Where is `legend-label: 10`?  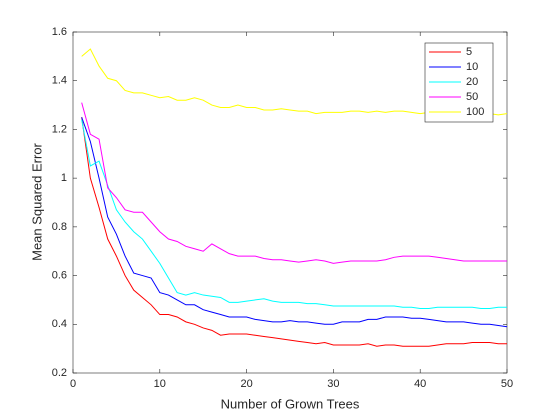 legend-label: 10 is located at coordinates (472, 67).